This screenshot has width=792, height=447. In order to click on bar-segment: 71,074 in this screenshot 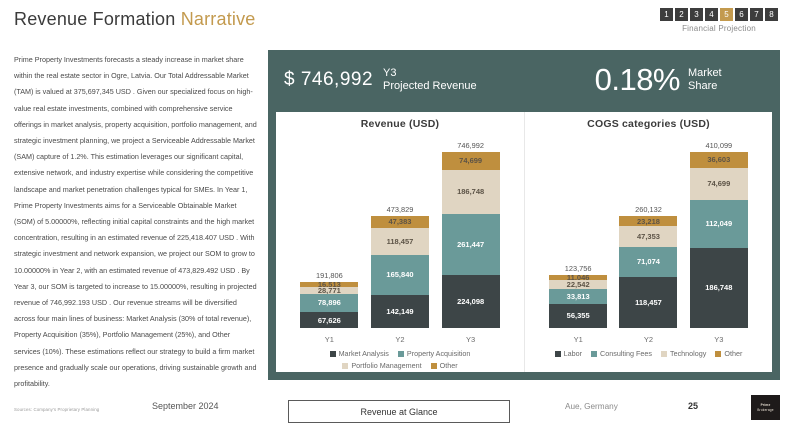, I will do `click(648, 262)`.